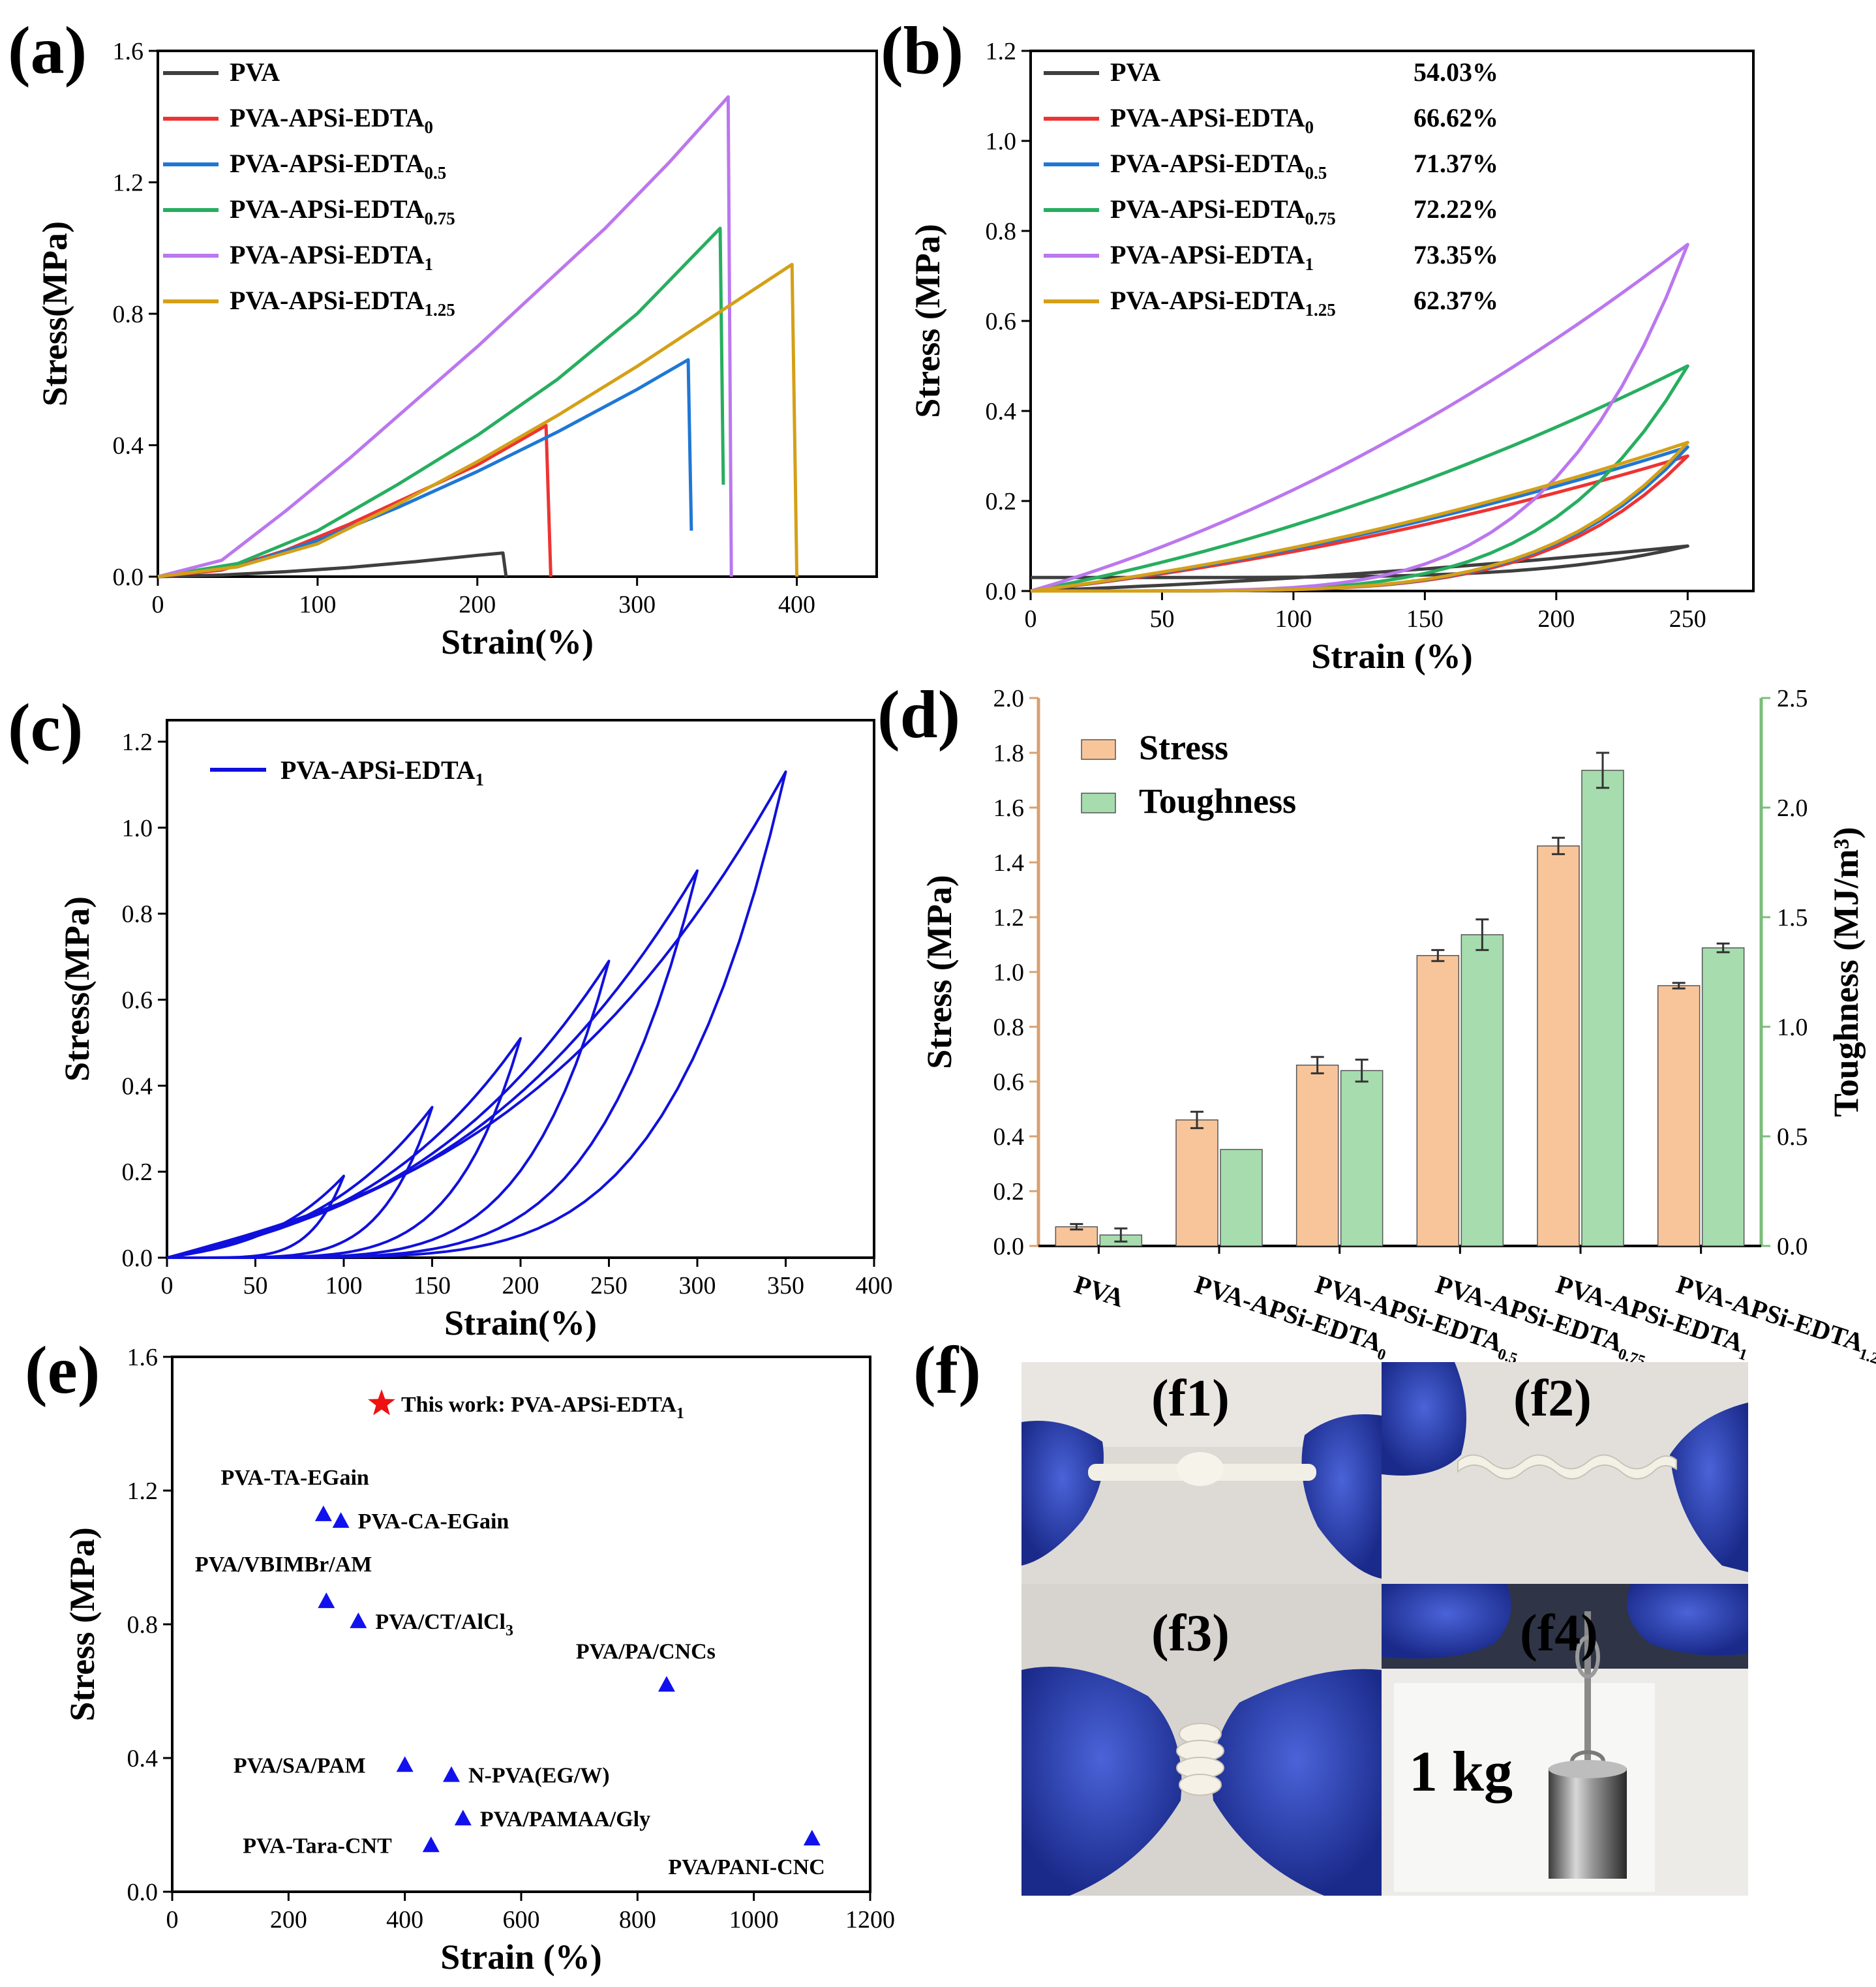 This screenshot has width=1876, height=1987. What do you see at coordinates (255, 72) in the screenshot?
I see `legend-label-0: PVA` at bounding box center [255, 72].